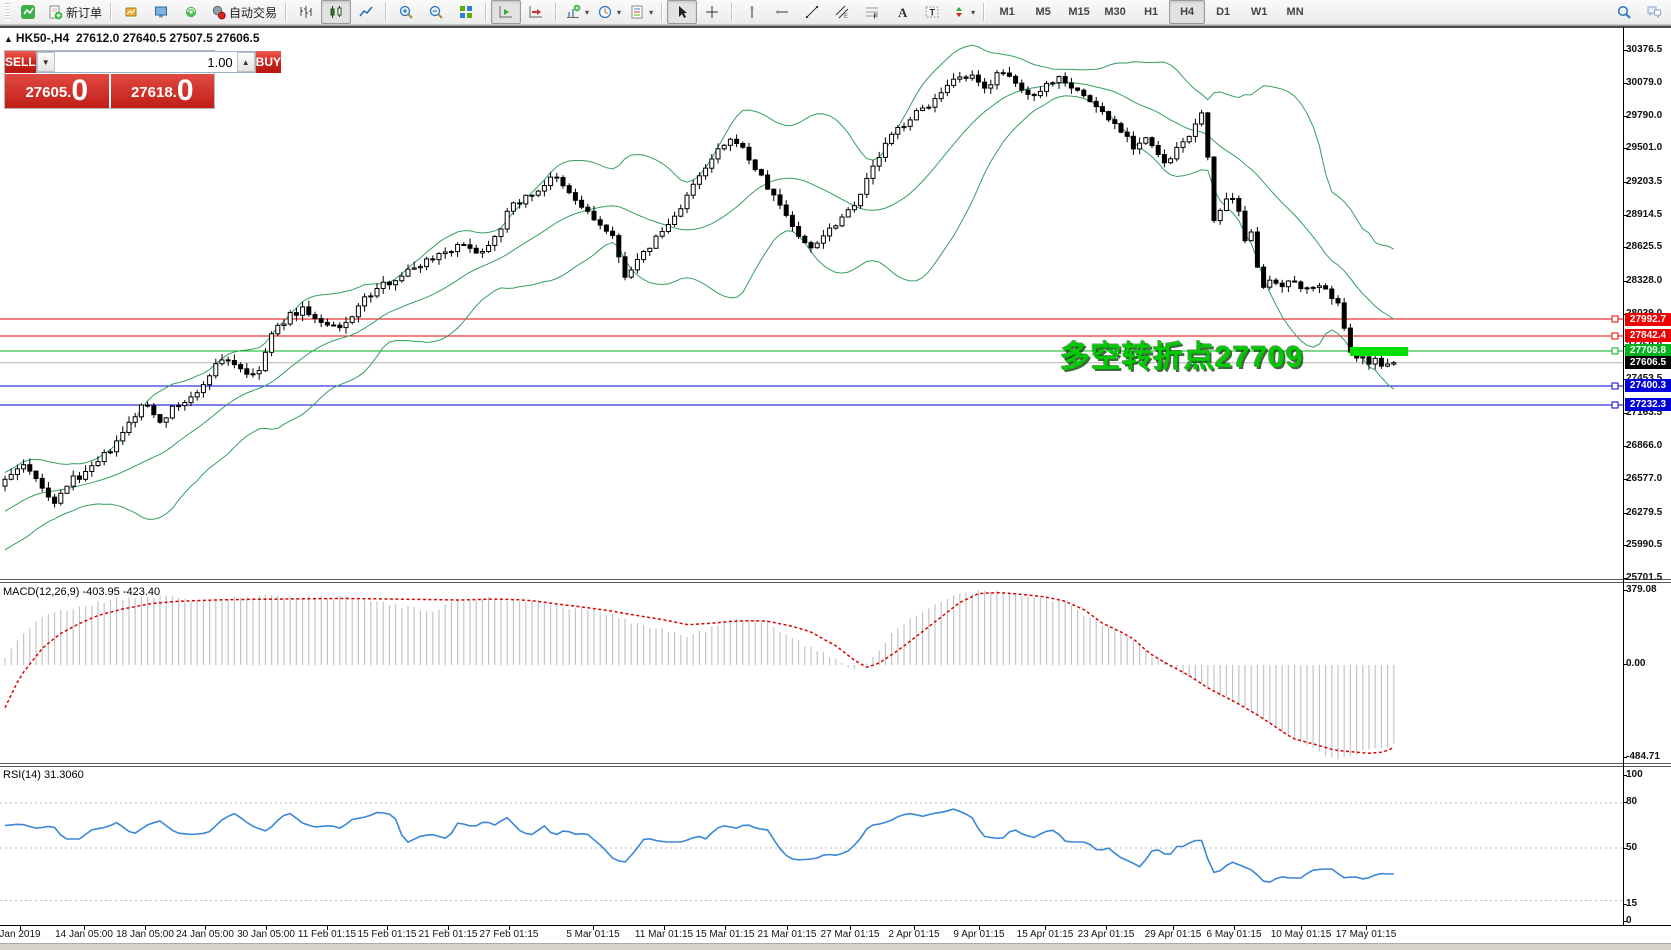 The width and height of the screenshot is (1671, 950). What do you see at coordinates (1643, 756) in the screenshot?
I see `axis-tick-label: -484.71` at bounding box center [1643, 756].